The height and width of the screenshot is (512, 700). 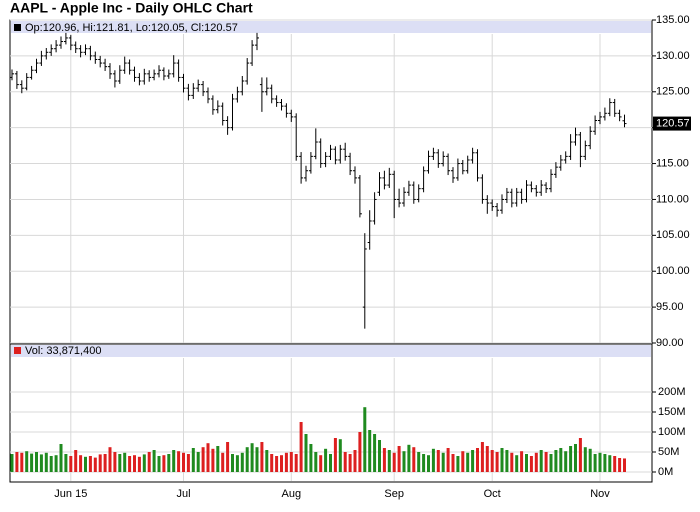 I want to click on y-tick-label: 95.00, so click(x=670, y=307).